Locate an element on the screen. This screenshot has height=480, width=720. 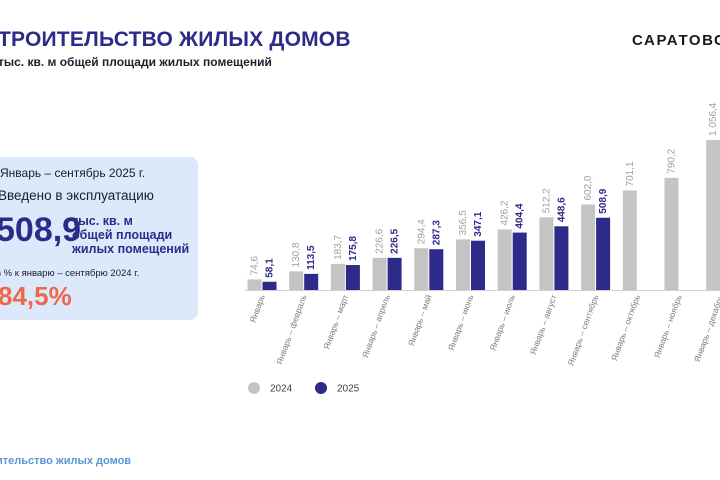
data-label-2025: 58,1 is located at coordinates (270, 268).